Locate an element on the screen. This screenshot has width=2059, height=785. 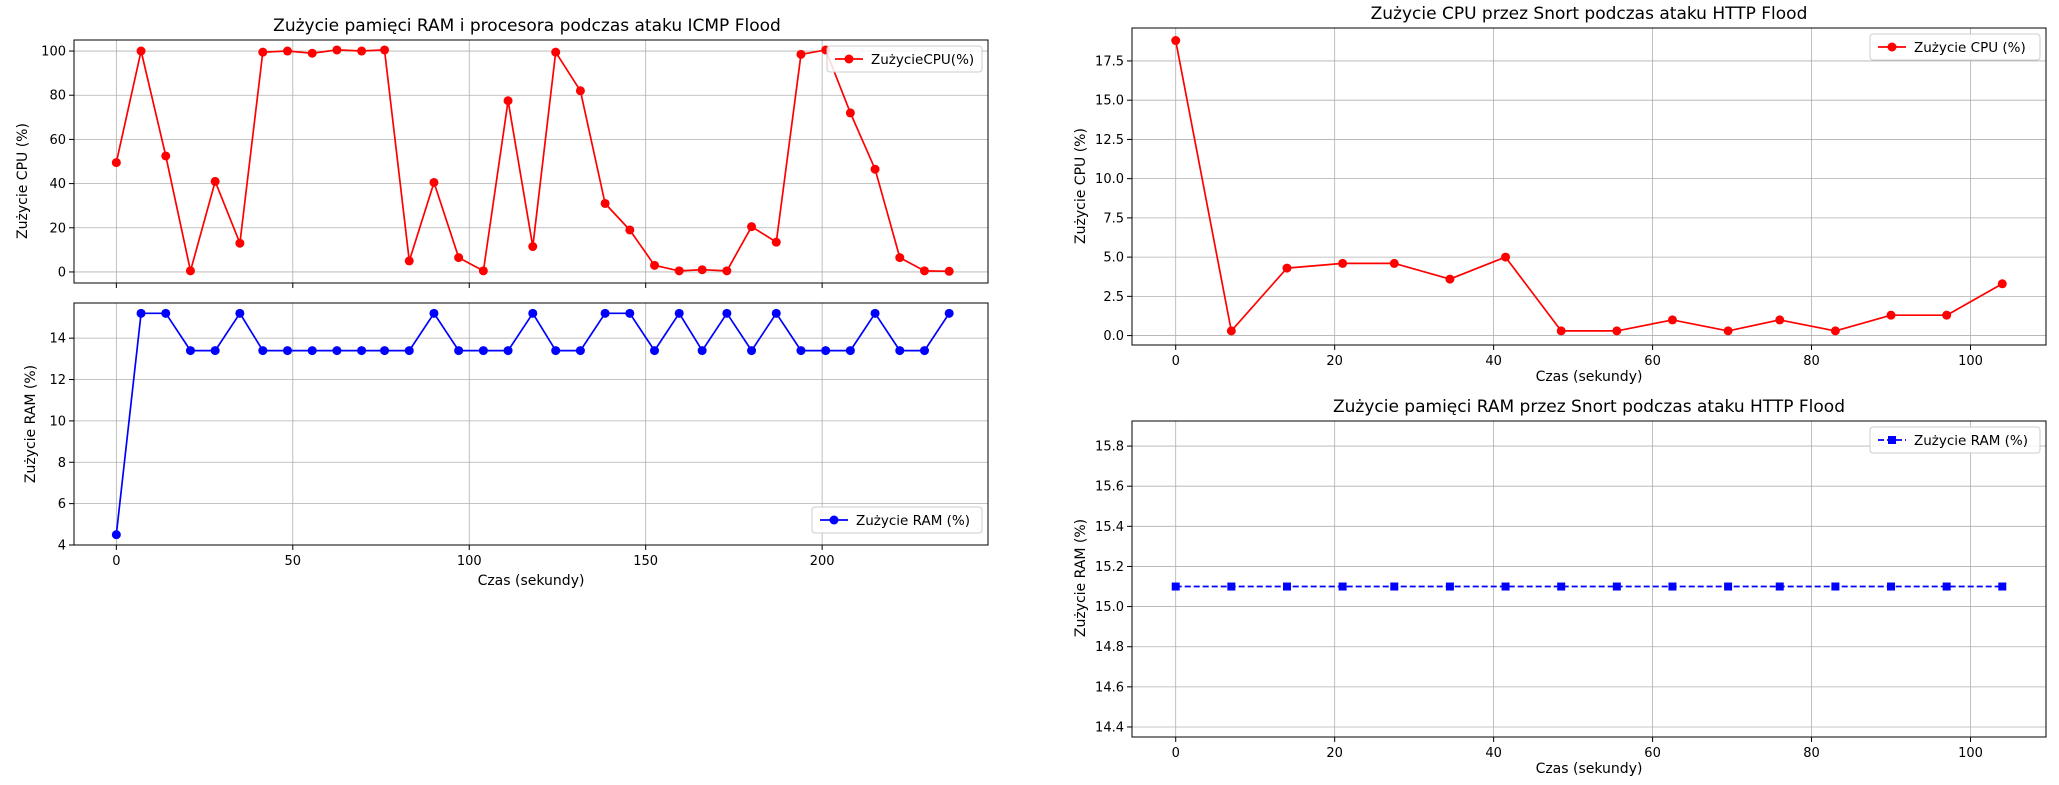
http-ram-y-axis-label: Zużycie RAM (%) is located at coordinates (1081, 578).